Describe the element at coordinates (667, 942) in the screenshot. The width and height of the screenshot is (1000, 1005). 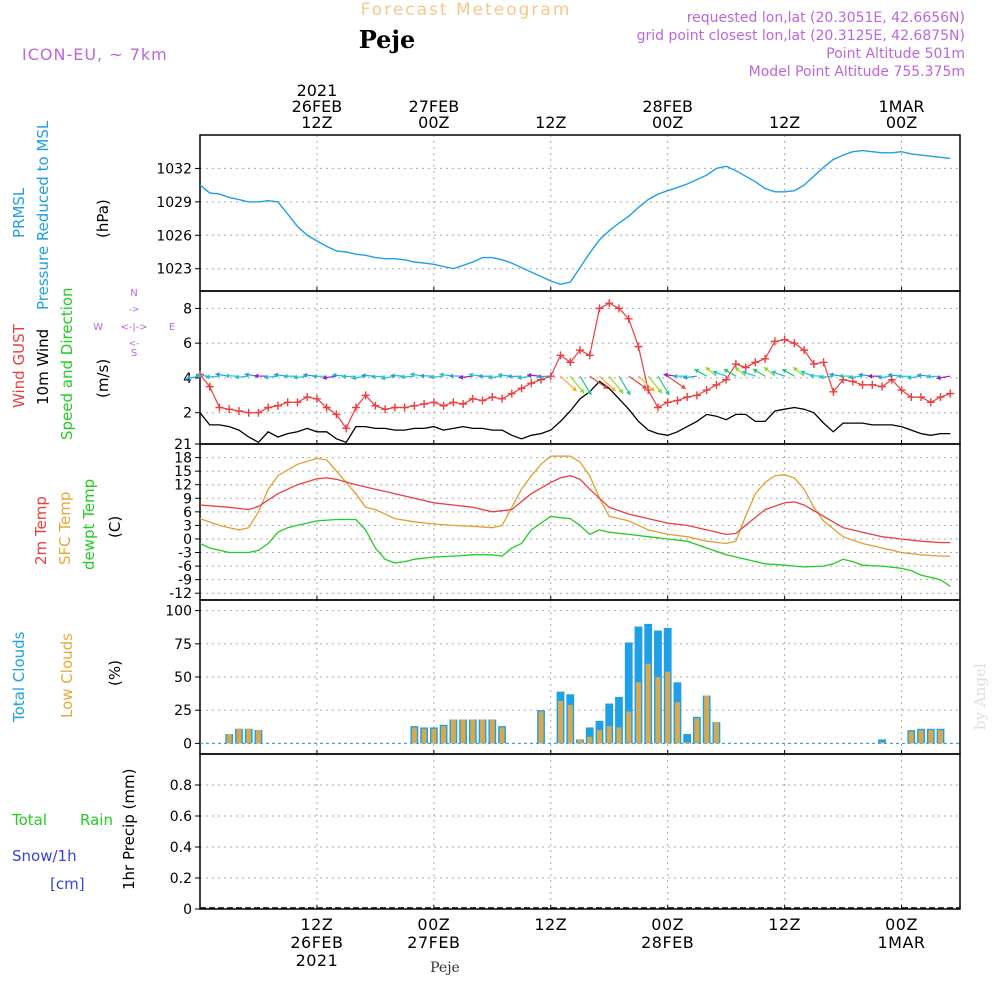
I see `time-label: 28FEB` at that location.